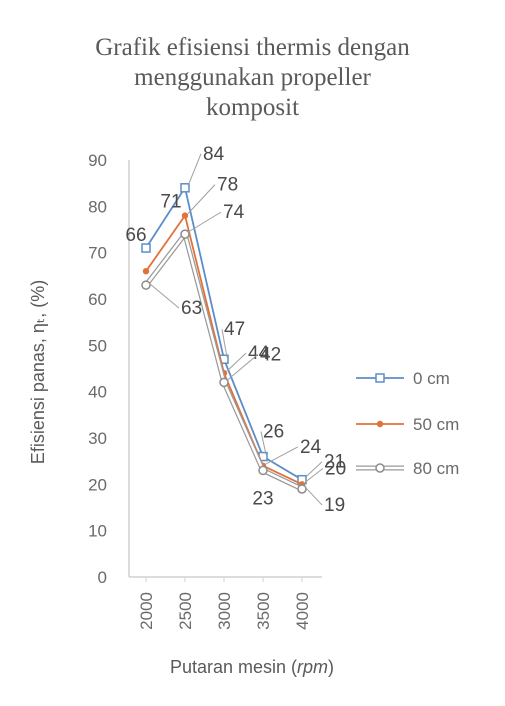  What do you see at coordinates (436, 468) in the screenshot?
I see `legend-label: 80 cm` at bounding box center [436, 468].